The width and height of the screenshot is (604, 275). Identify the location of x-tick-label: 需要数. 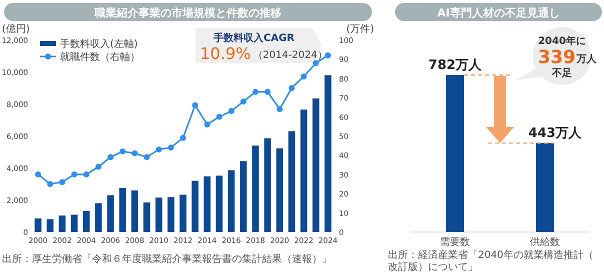
(455, 242).